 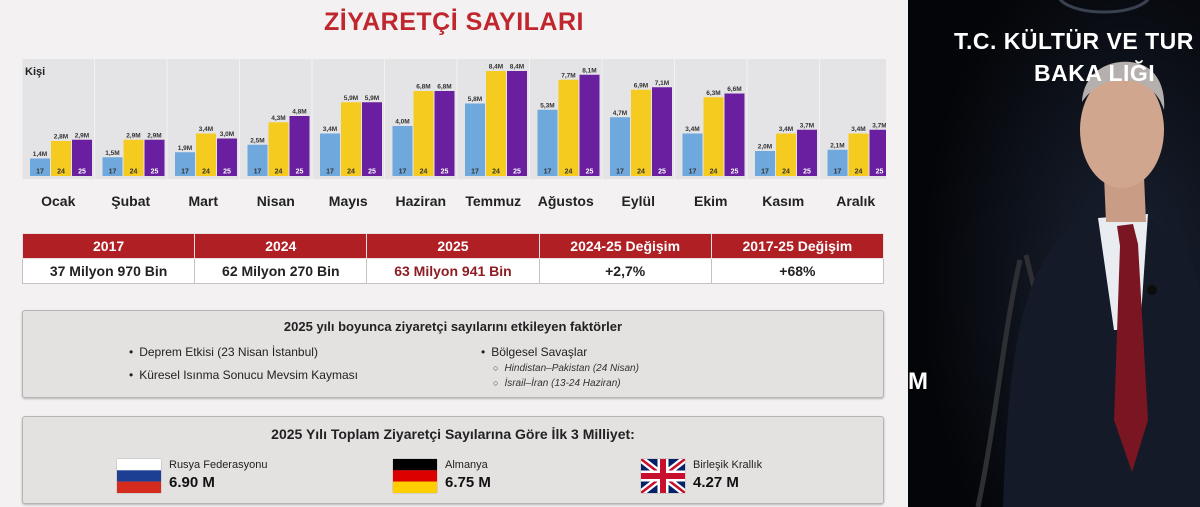 I want to click on russia-flag-icon, so click(x=139, y=476).